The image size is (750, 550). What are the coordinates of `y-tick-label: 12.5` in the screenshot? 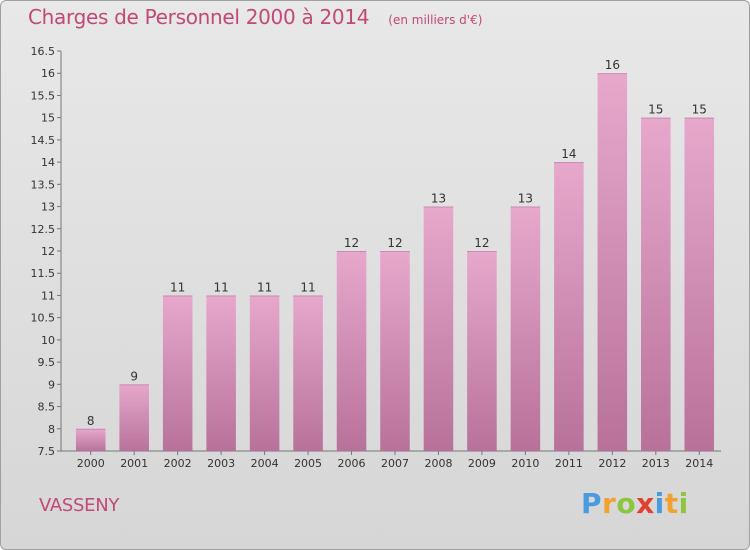 It's located at (43, 229).